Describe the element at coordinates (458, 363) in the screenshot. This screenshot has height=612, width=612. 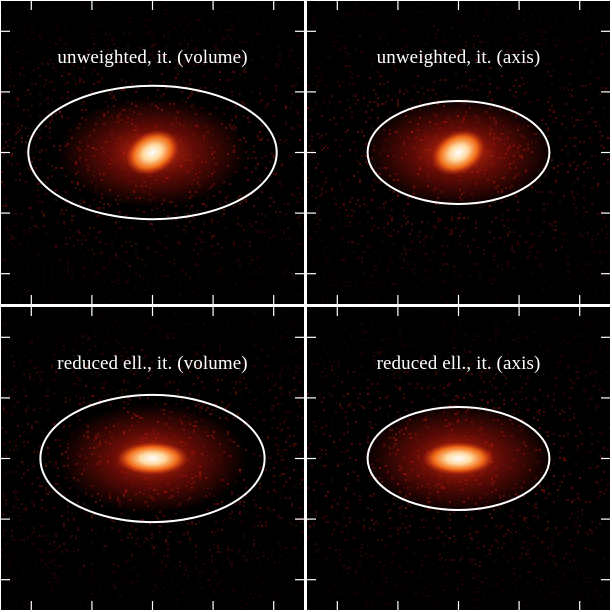
I see `panel-title: reduced ell., it. (axis)` at that location.